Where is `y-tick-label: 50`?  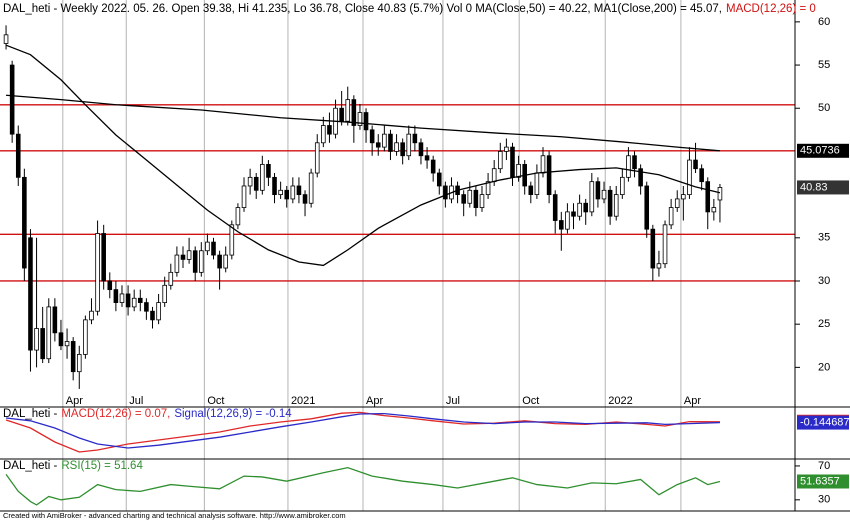
y-tick-label: 50 is located at coordinates (824, 108).